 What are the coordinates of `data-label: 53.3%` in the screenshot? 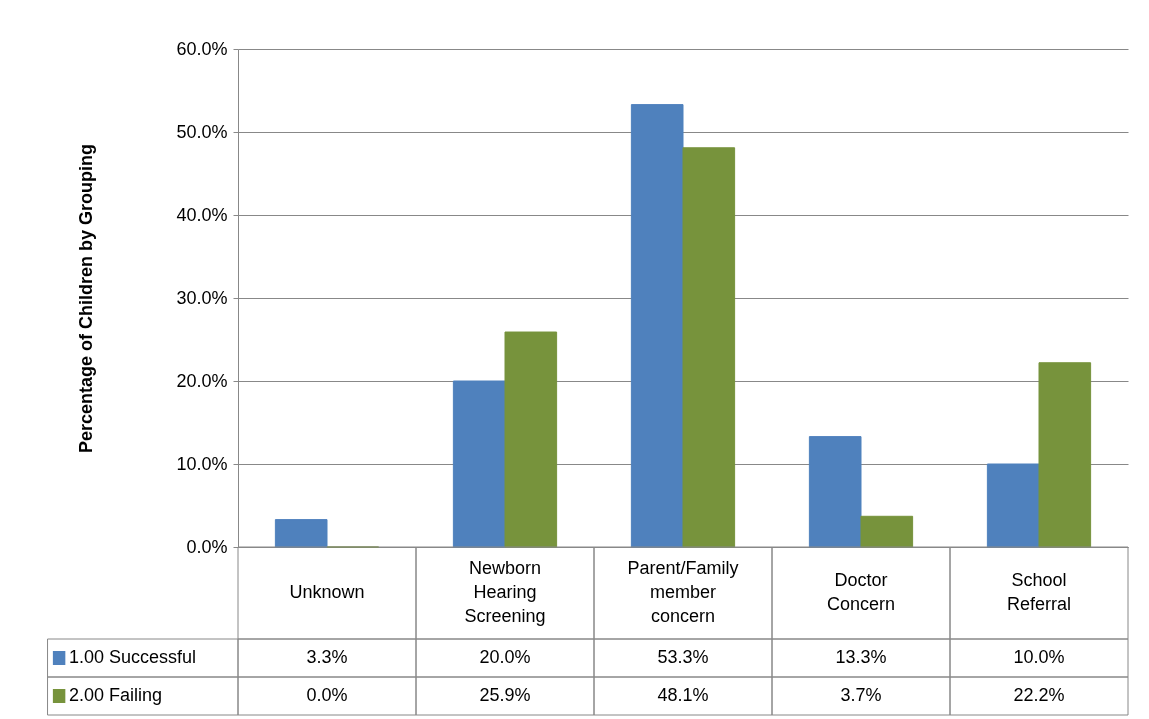 It's located at (683, 657).